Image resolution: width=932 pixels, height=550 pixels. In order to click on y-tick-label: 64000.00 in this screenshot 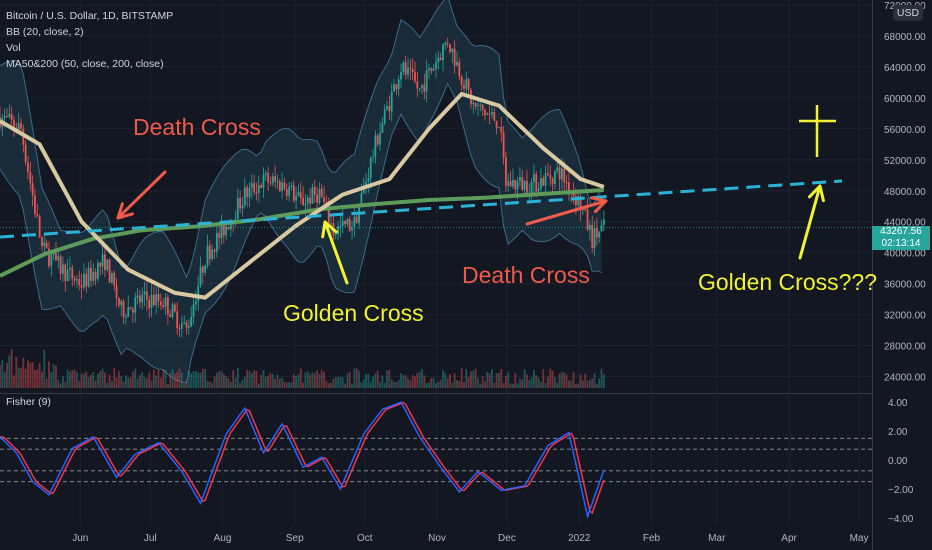, I will do `click(905, 68)`.